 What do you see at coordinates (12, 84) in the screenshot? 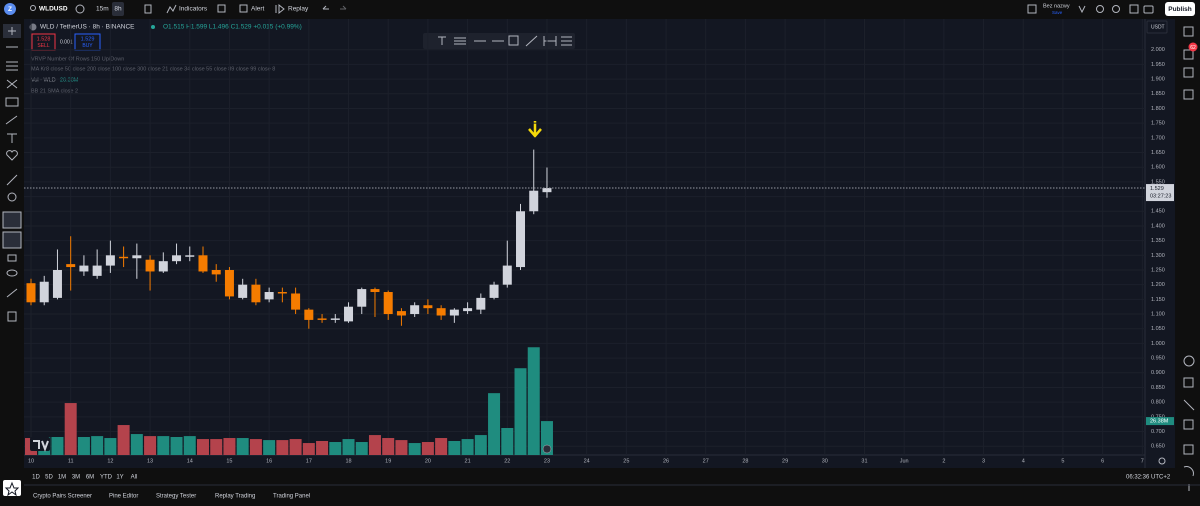
I see `pattern-tool` at bounding box center [12, 84].